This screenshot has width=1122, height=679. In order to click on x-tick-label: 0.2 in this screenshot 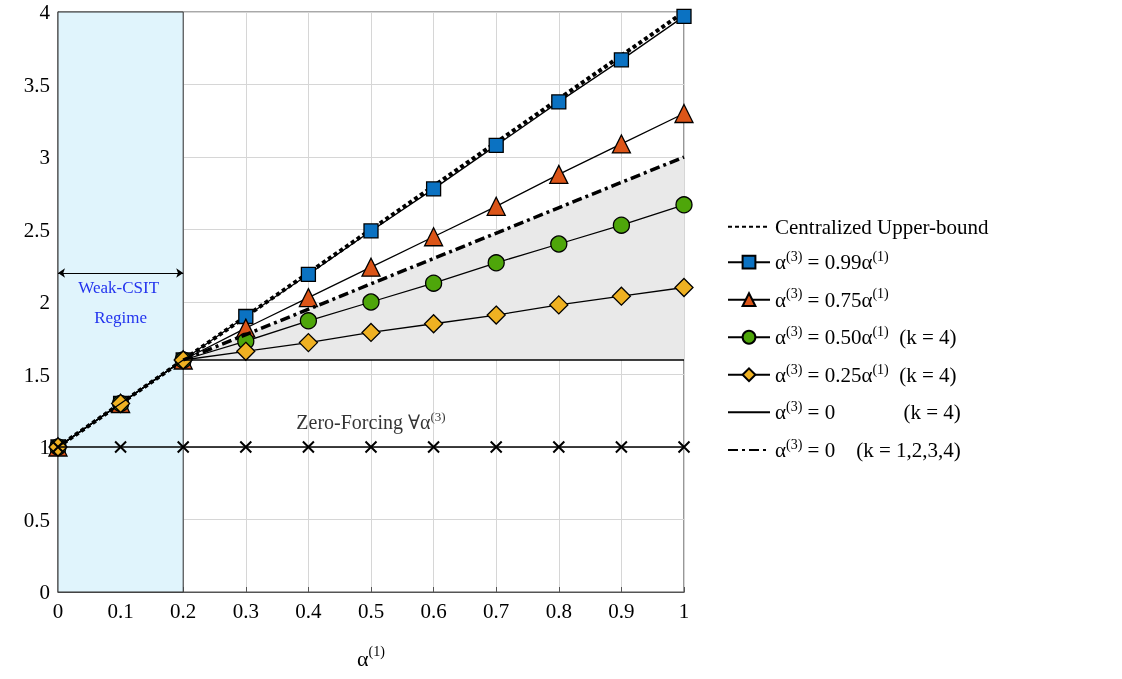, I will do `click(183, 610)`.